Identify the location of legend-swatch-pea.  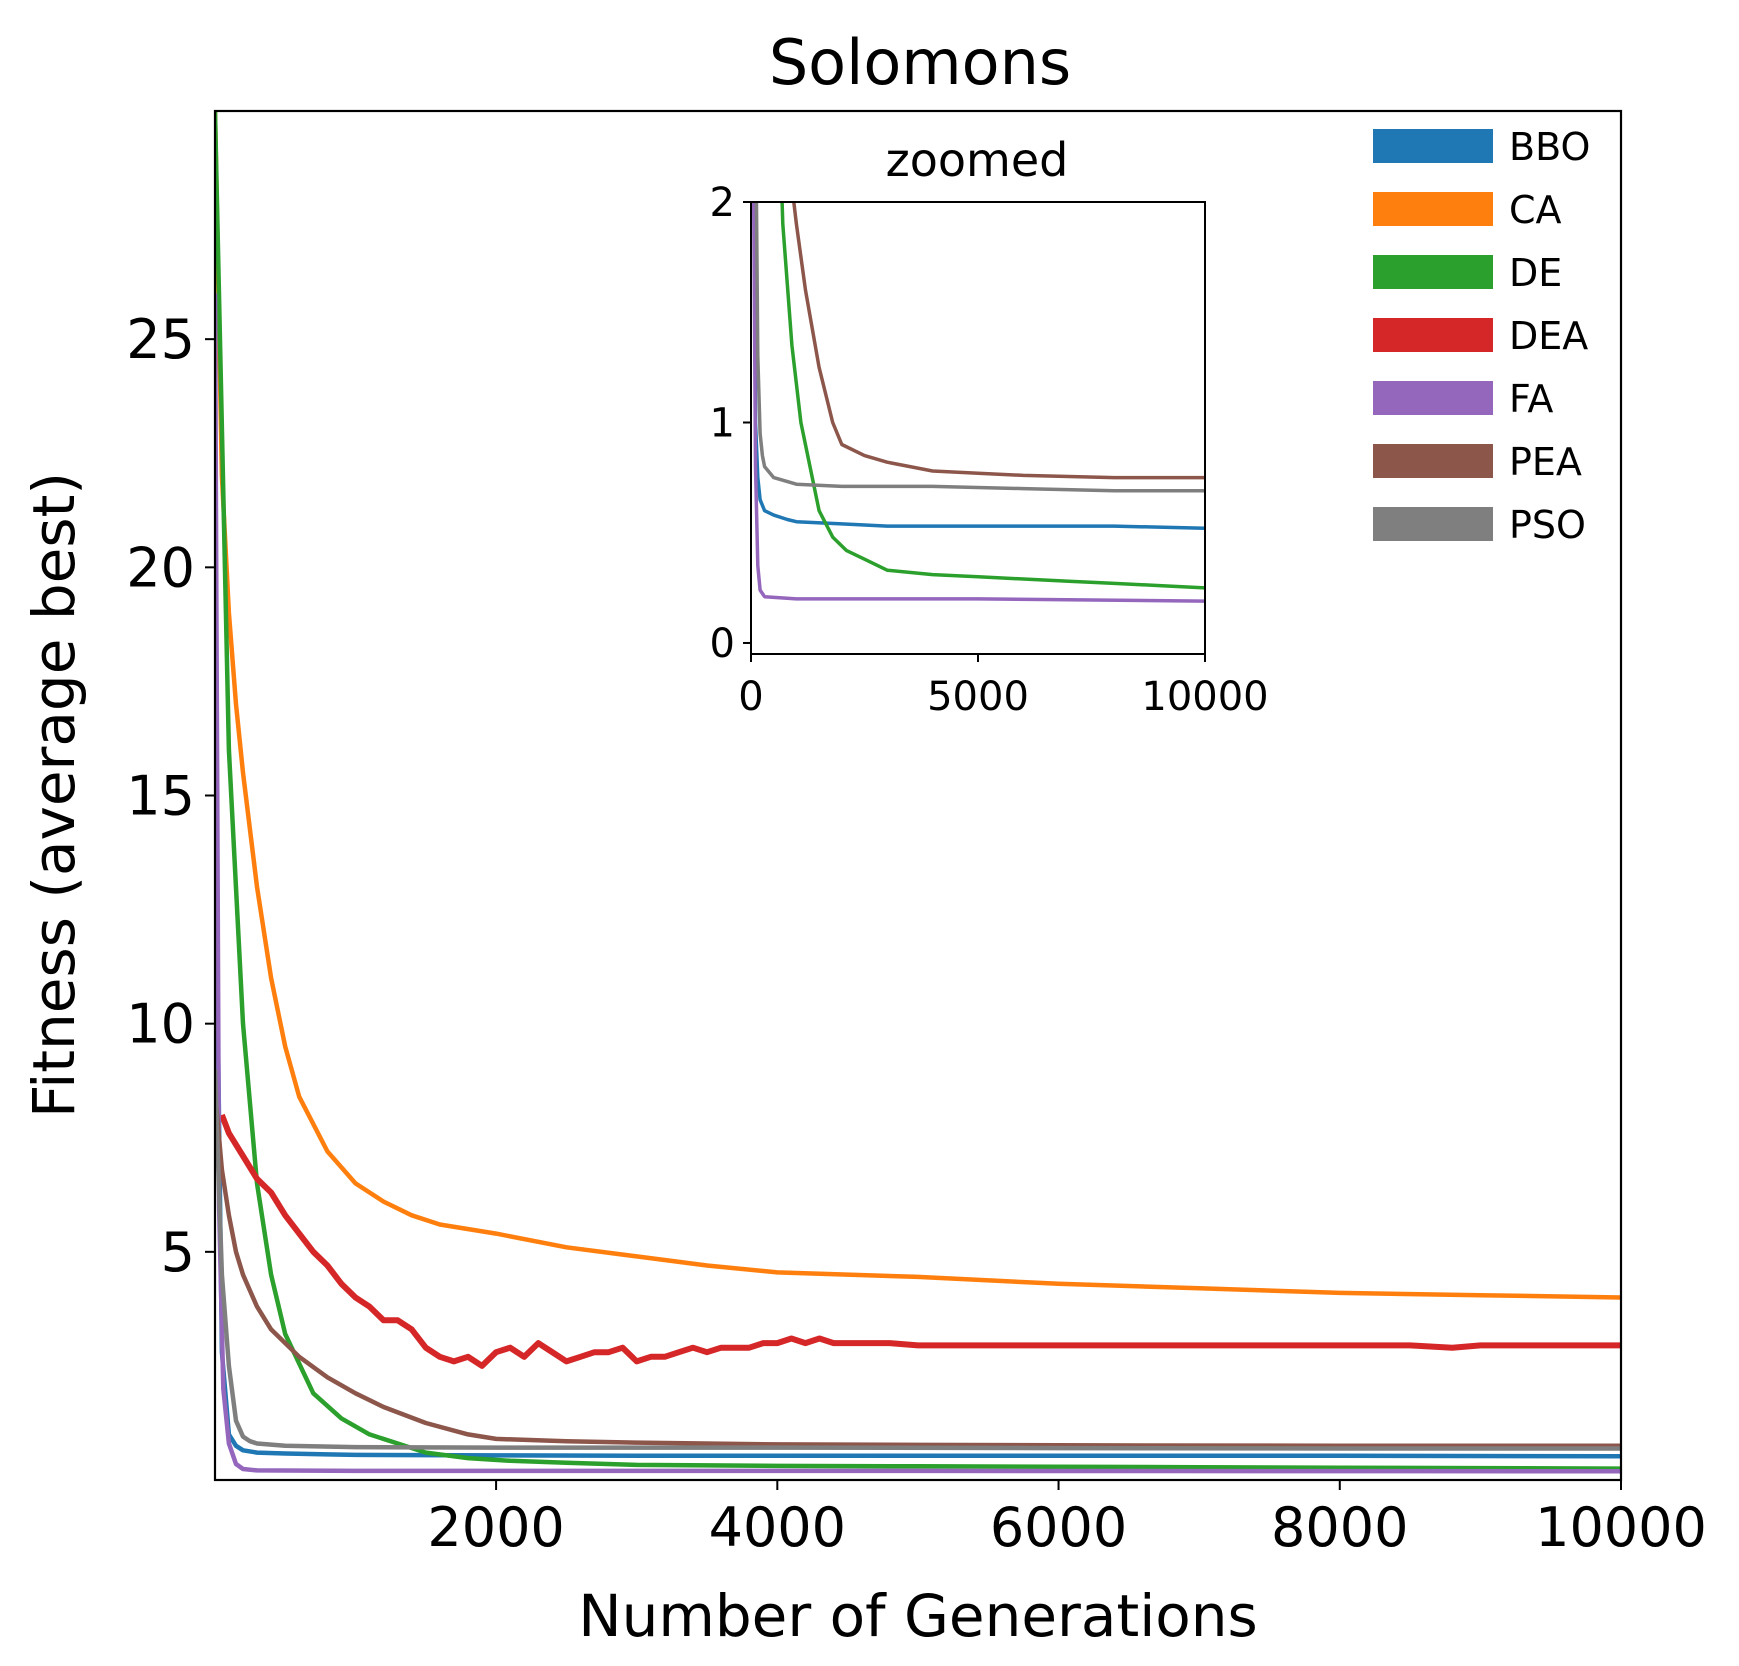
(1433, 461).